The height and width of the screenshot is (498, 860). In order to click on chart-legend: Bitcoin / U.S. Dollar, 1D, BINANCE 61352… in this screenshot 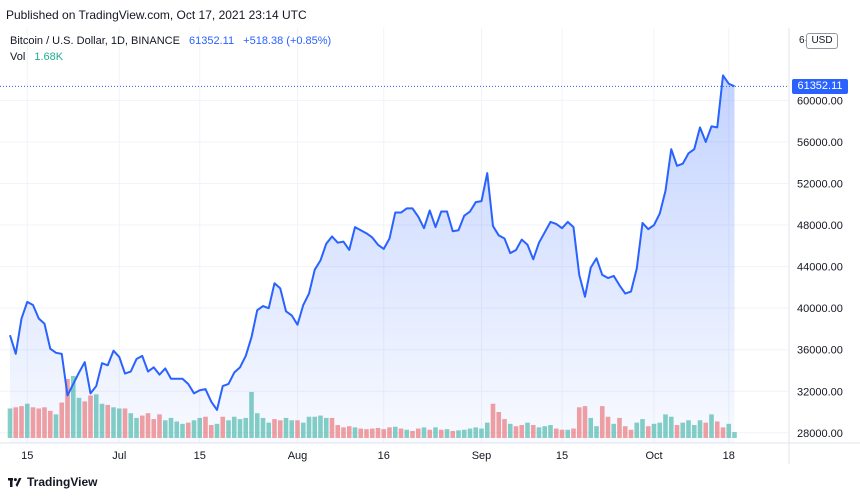, I will do `click(170, 49)`.